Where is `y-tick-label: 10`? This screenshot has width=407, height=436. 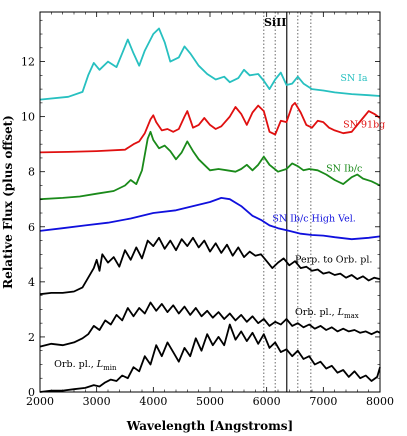
y-tick-label: 10 is located at coordinates (28, 117).